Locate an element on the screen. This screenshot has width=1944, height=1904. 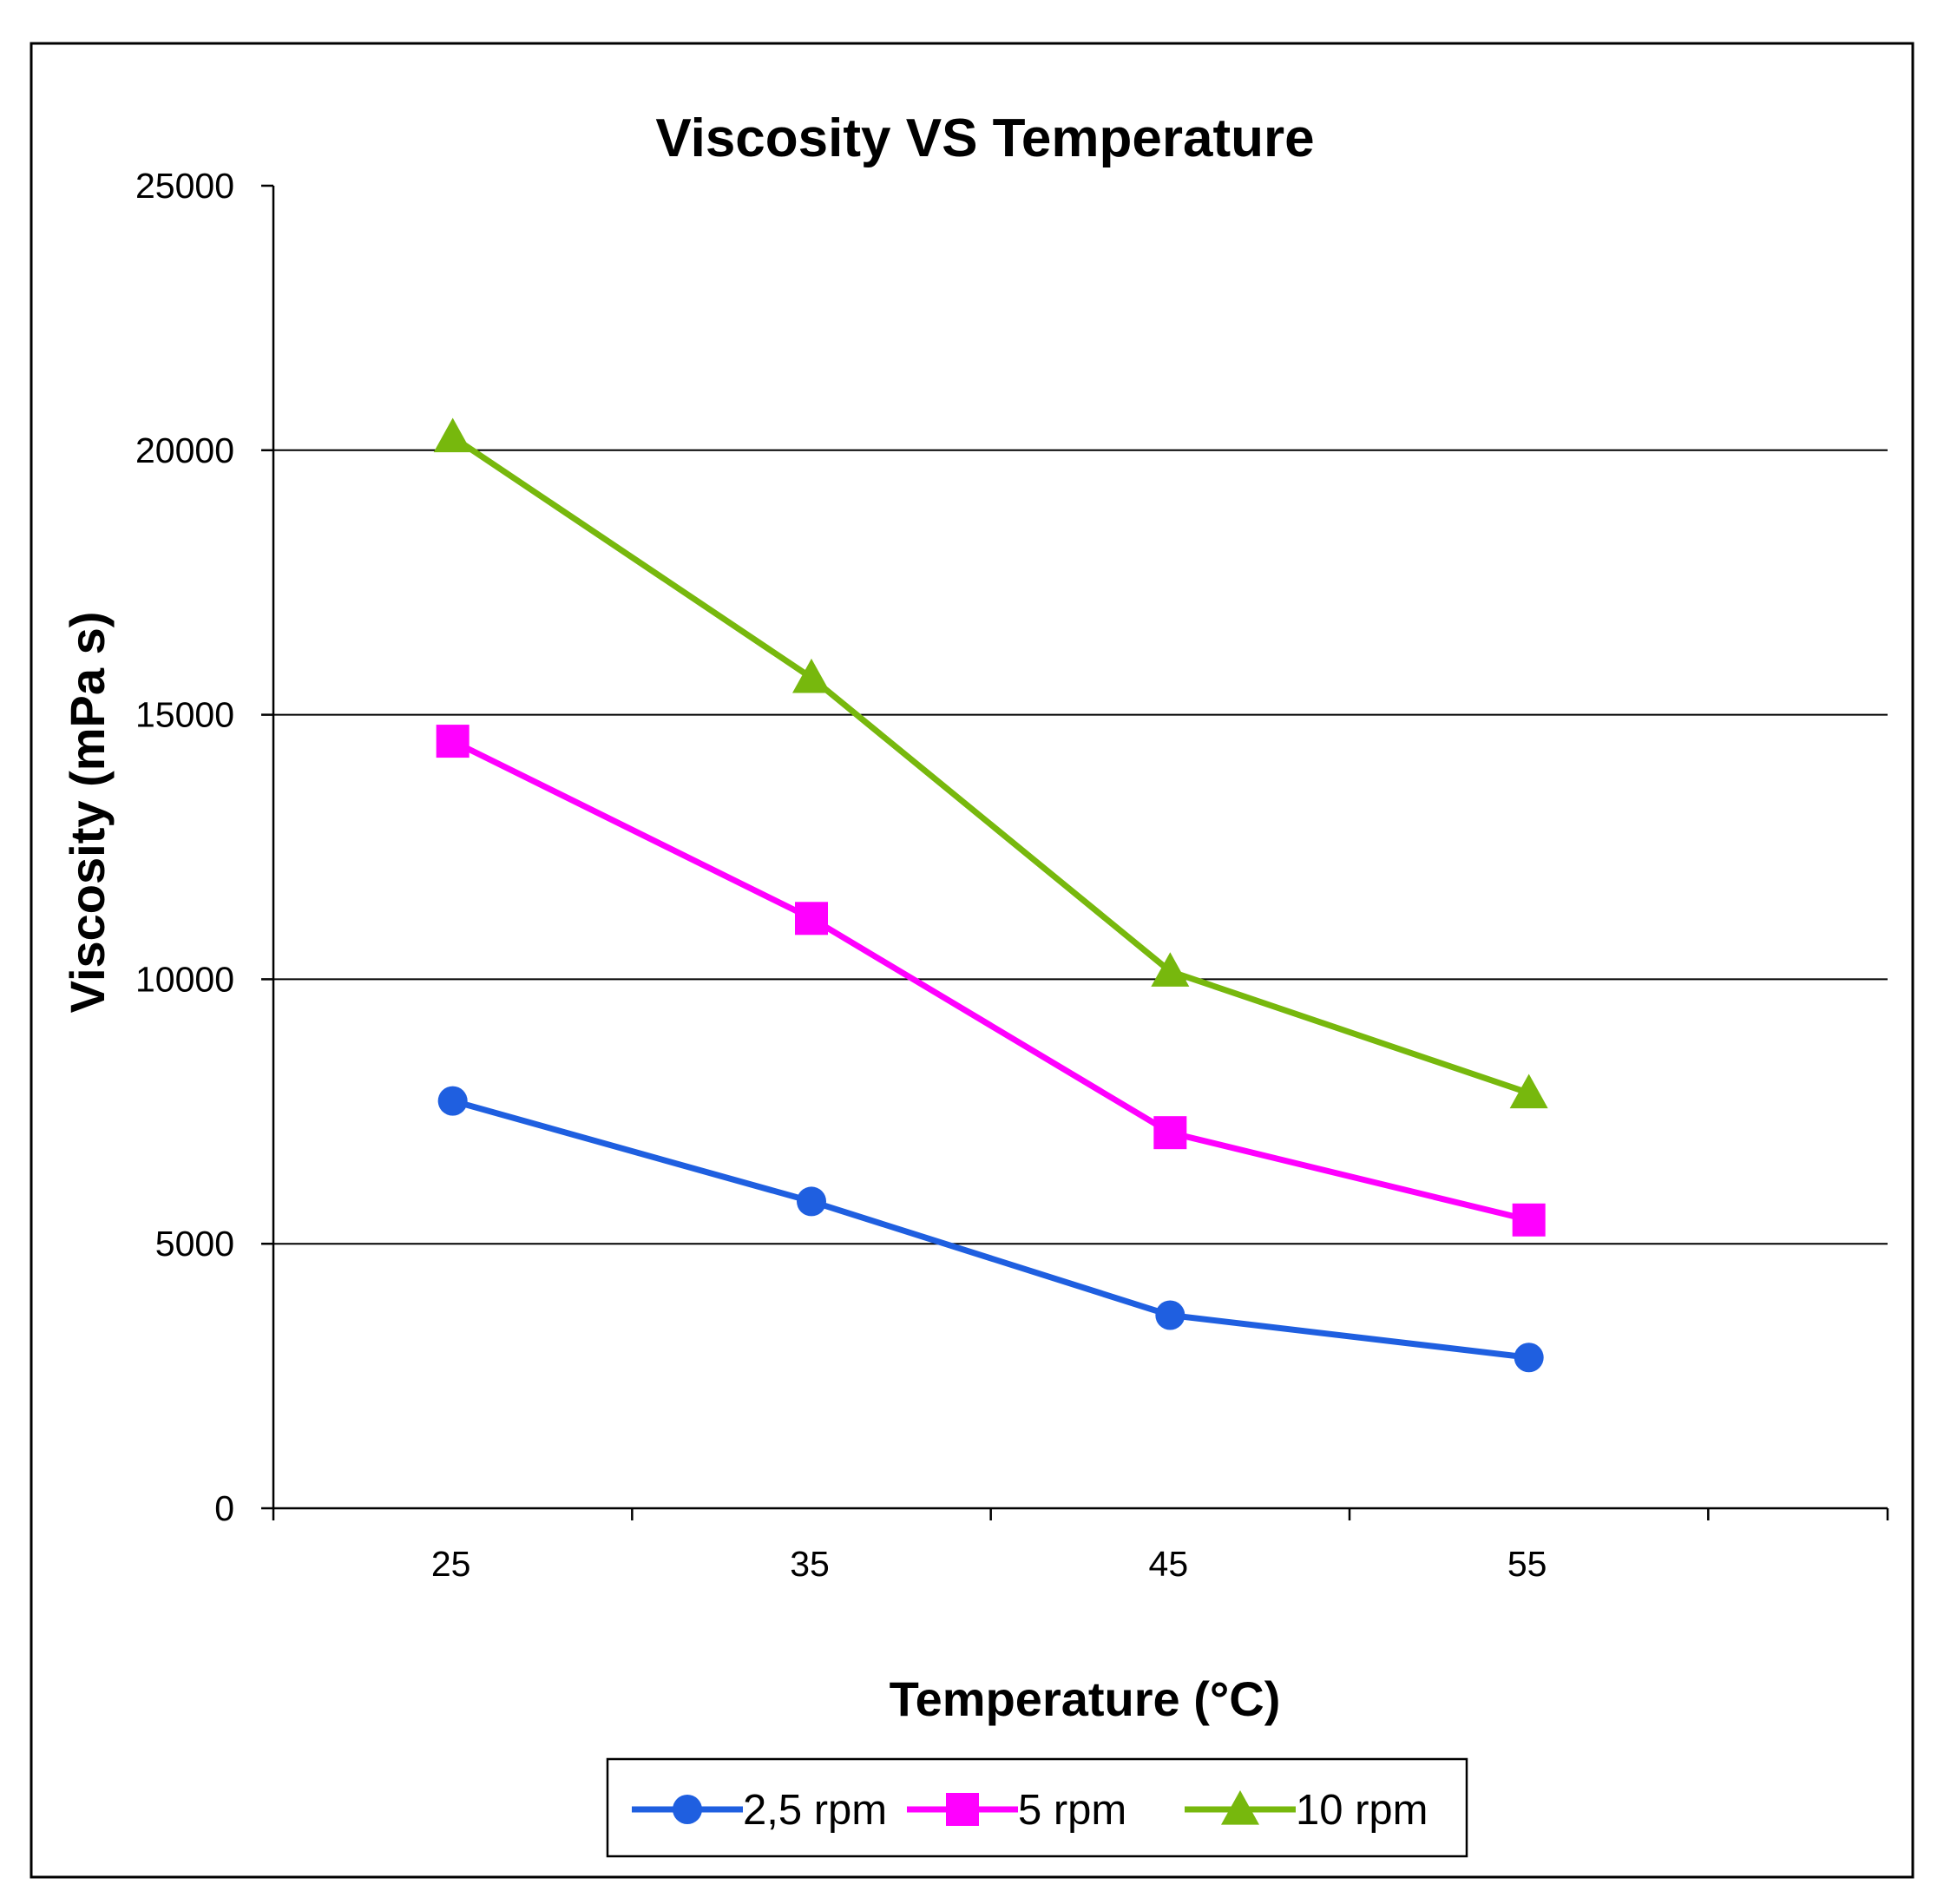
x-tick-label: 35 is located at coordinates (810, 1564).